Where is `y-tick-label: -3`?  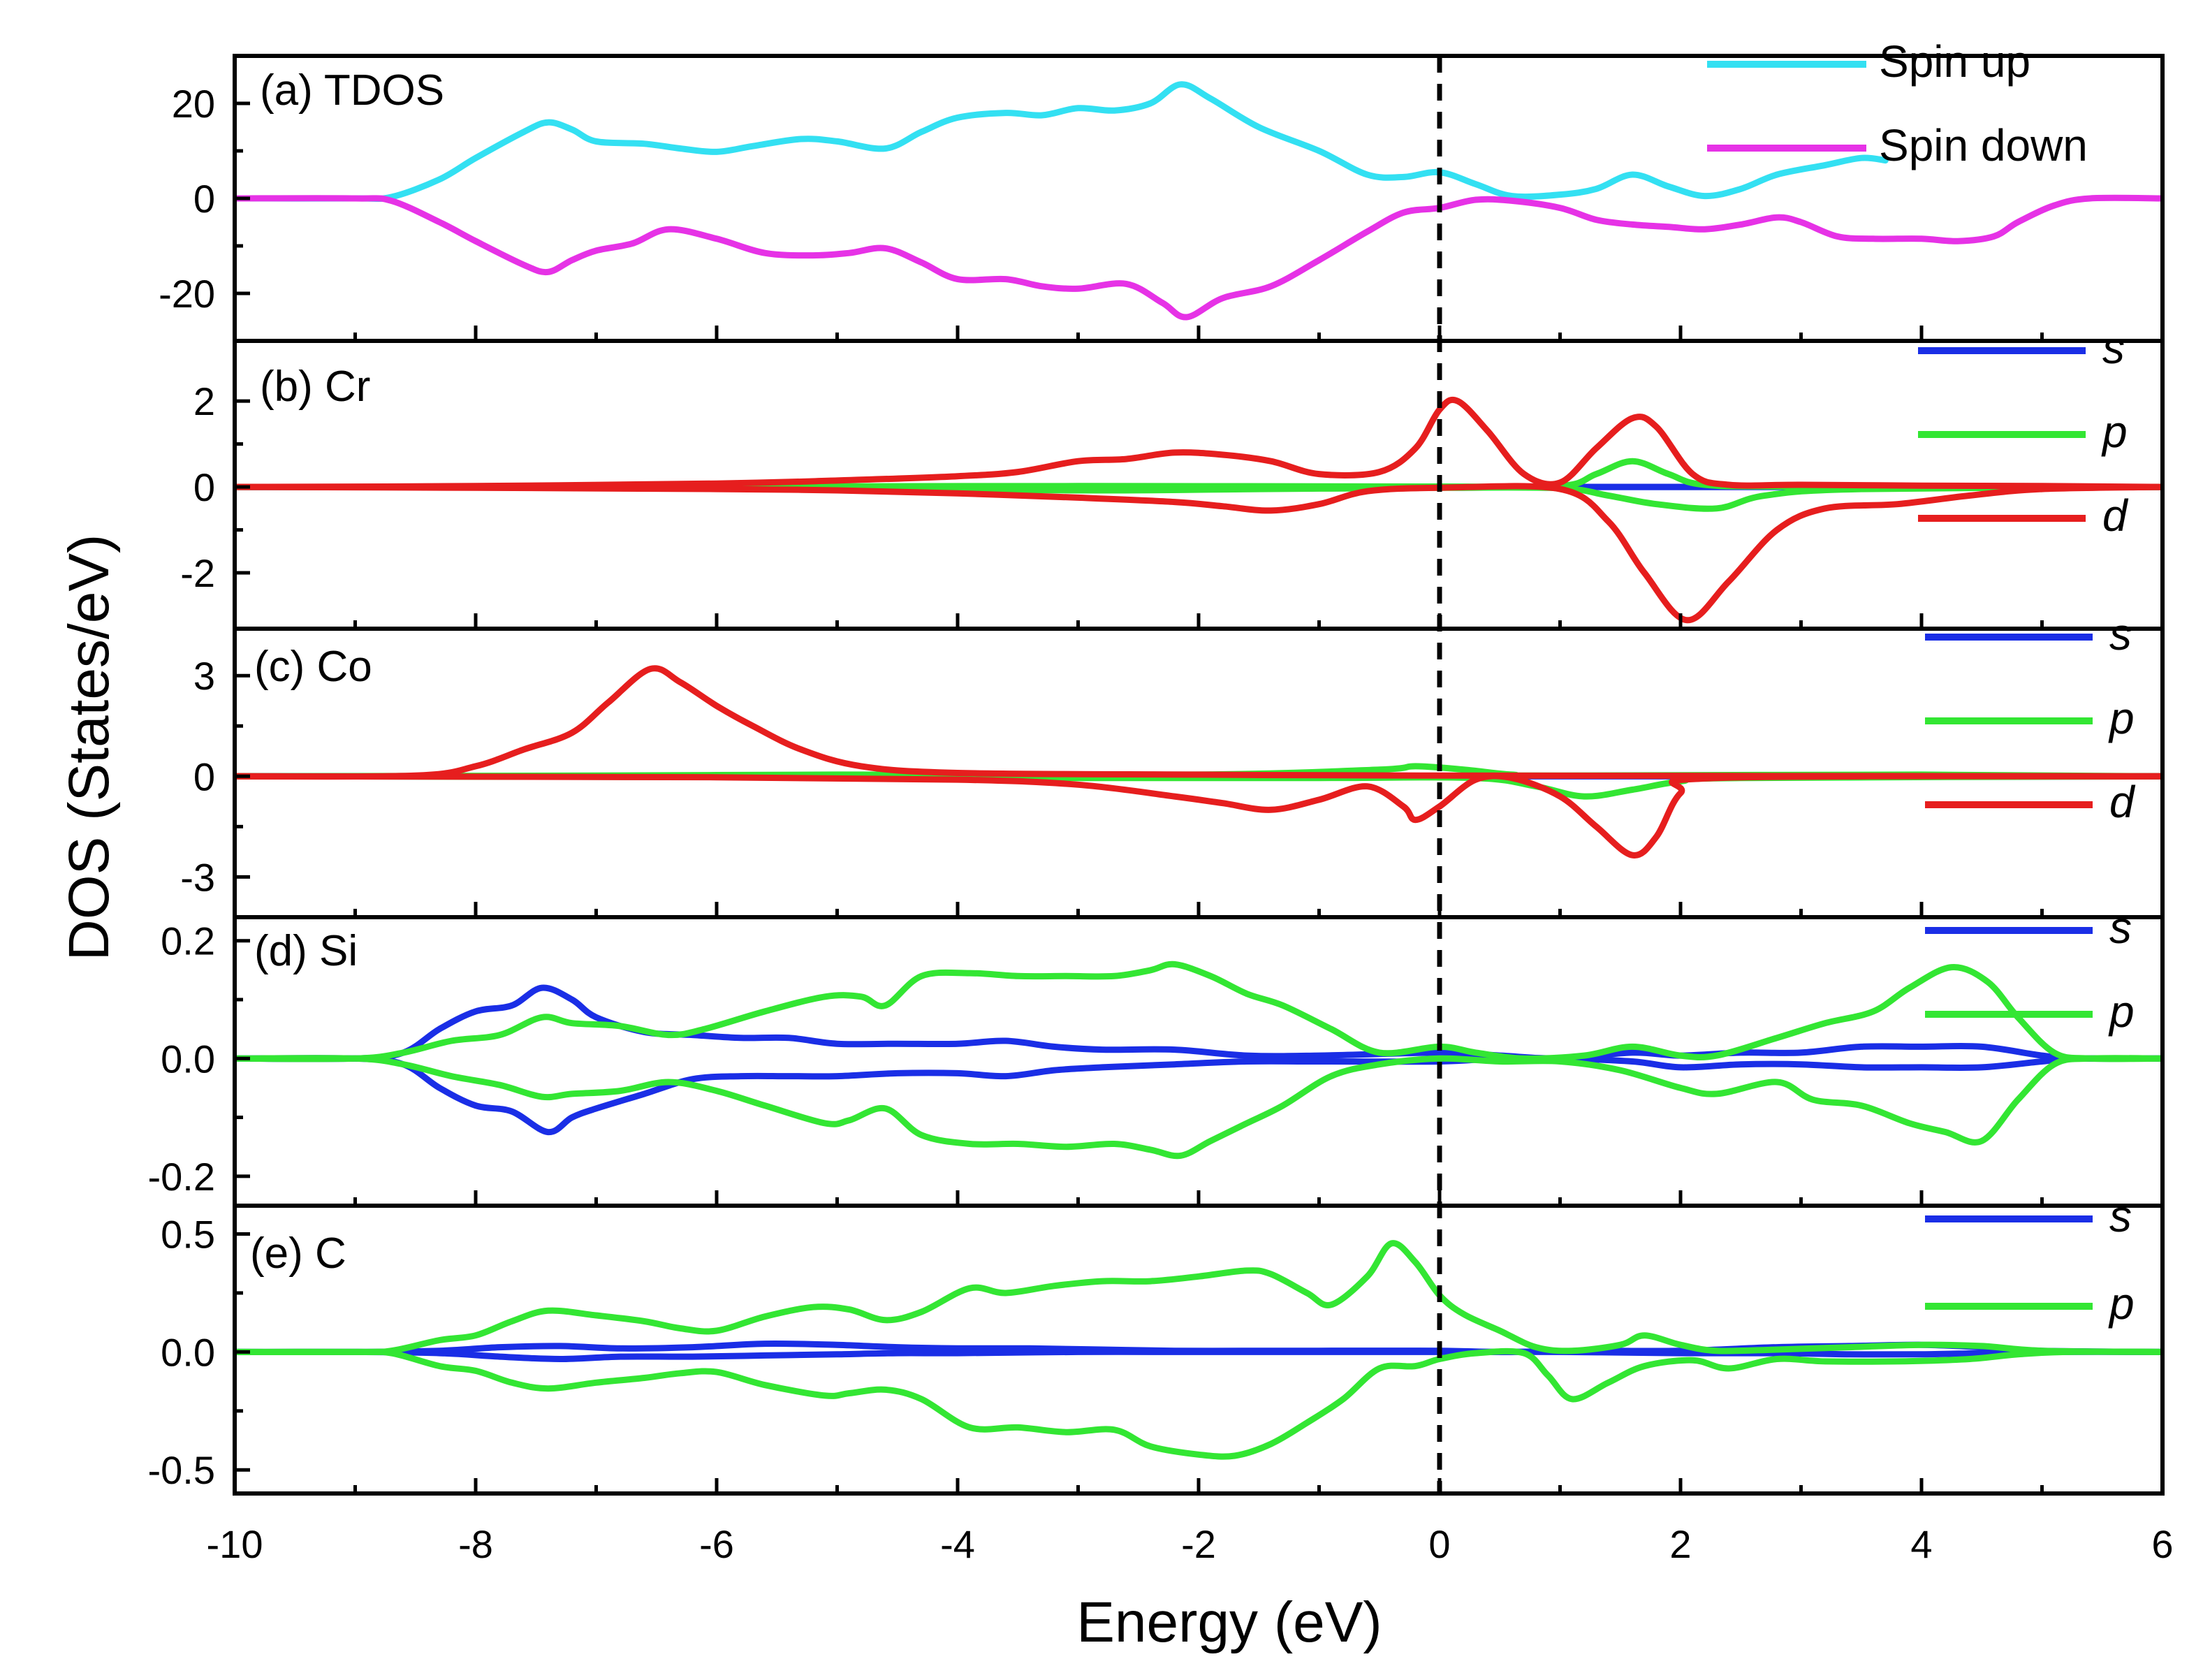 y-tick-label: -3 is located at coordinates (197, 877).